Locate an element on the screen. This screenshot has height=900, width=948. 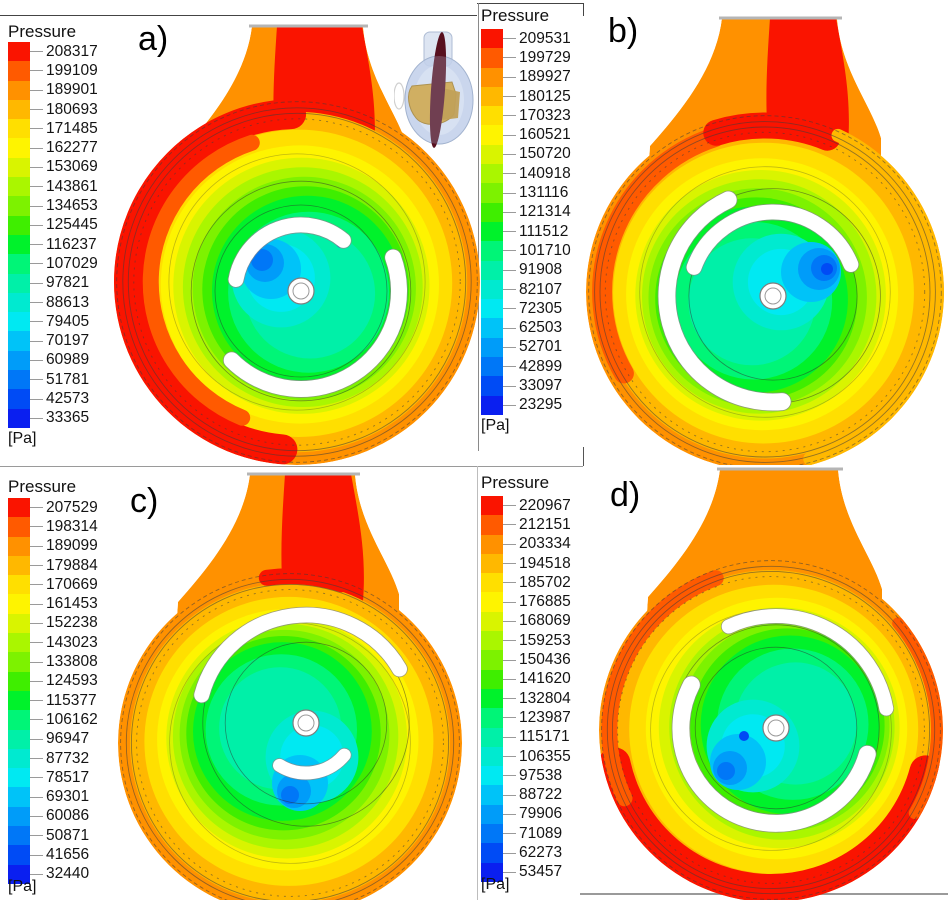
legend-value: 52701 is located at coordinates (541, 347).